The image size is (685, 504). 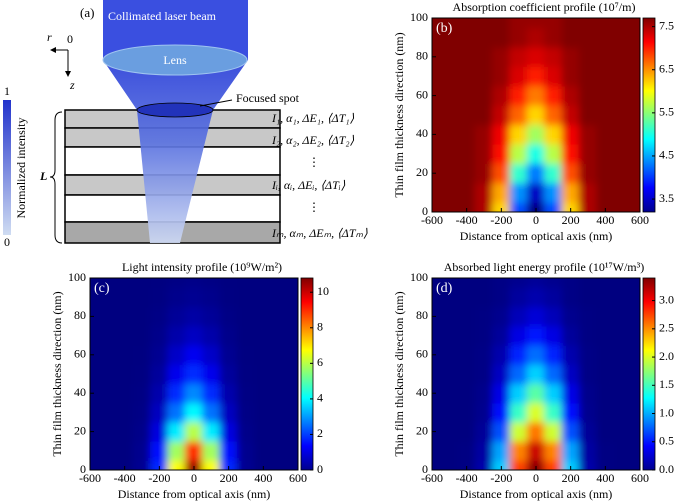 What do you see at coordinates (422, 430) in the screenshot?
I see `y-tick-label: 20` at bounding box center [422, 430].